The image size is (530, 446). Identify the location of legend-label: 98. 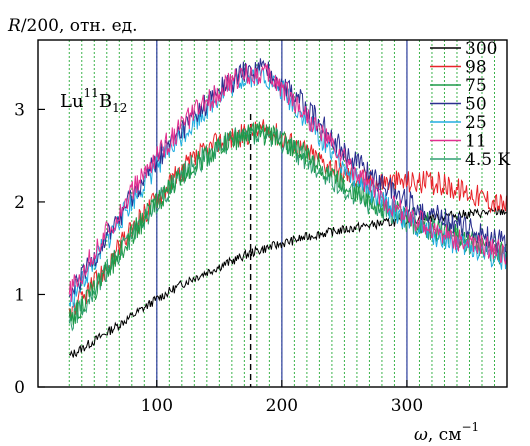
(476, 68).